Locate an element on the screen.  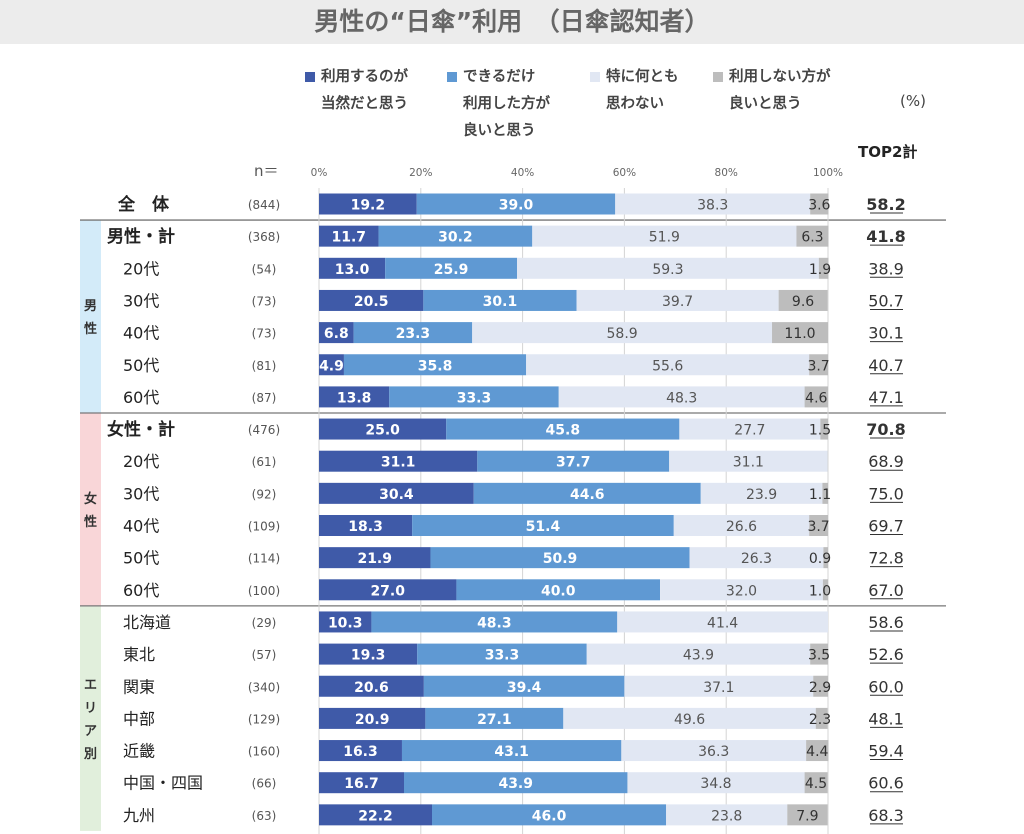
legend-swatch-no-opinion is located at coordinates (595, 77).